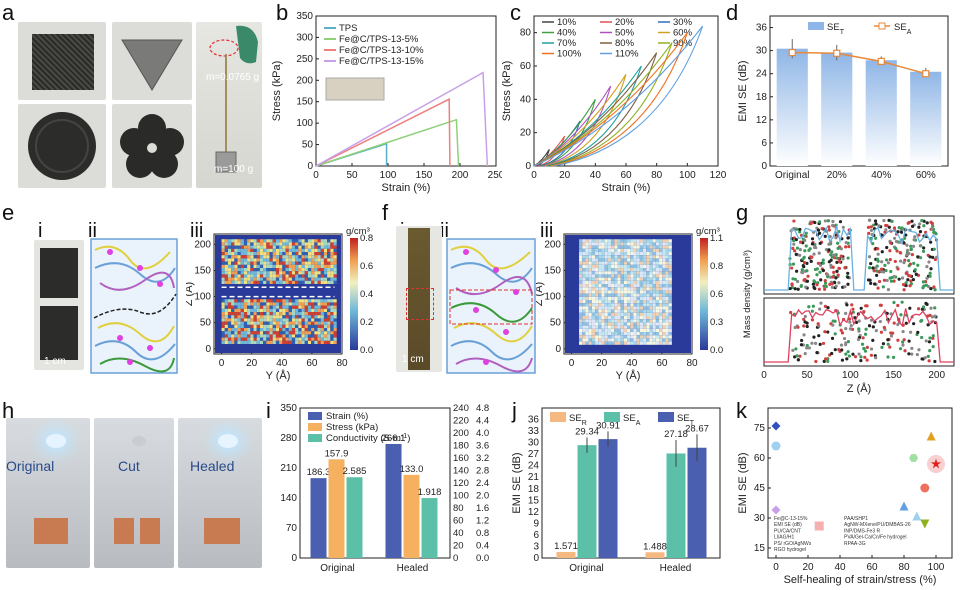 The height and width of the screenshot is (590, 960). Describe the element at coordinates (625, 43) in the screenshot. I see `legend-label: 80%` at that location.